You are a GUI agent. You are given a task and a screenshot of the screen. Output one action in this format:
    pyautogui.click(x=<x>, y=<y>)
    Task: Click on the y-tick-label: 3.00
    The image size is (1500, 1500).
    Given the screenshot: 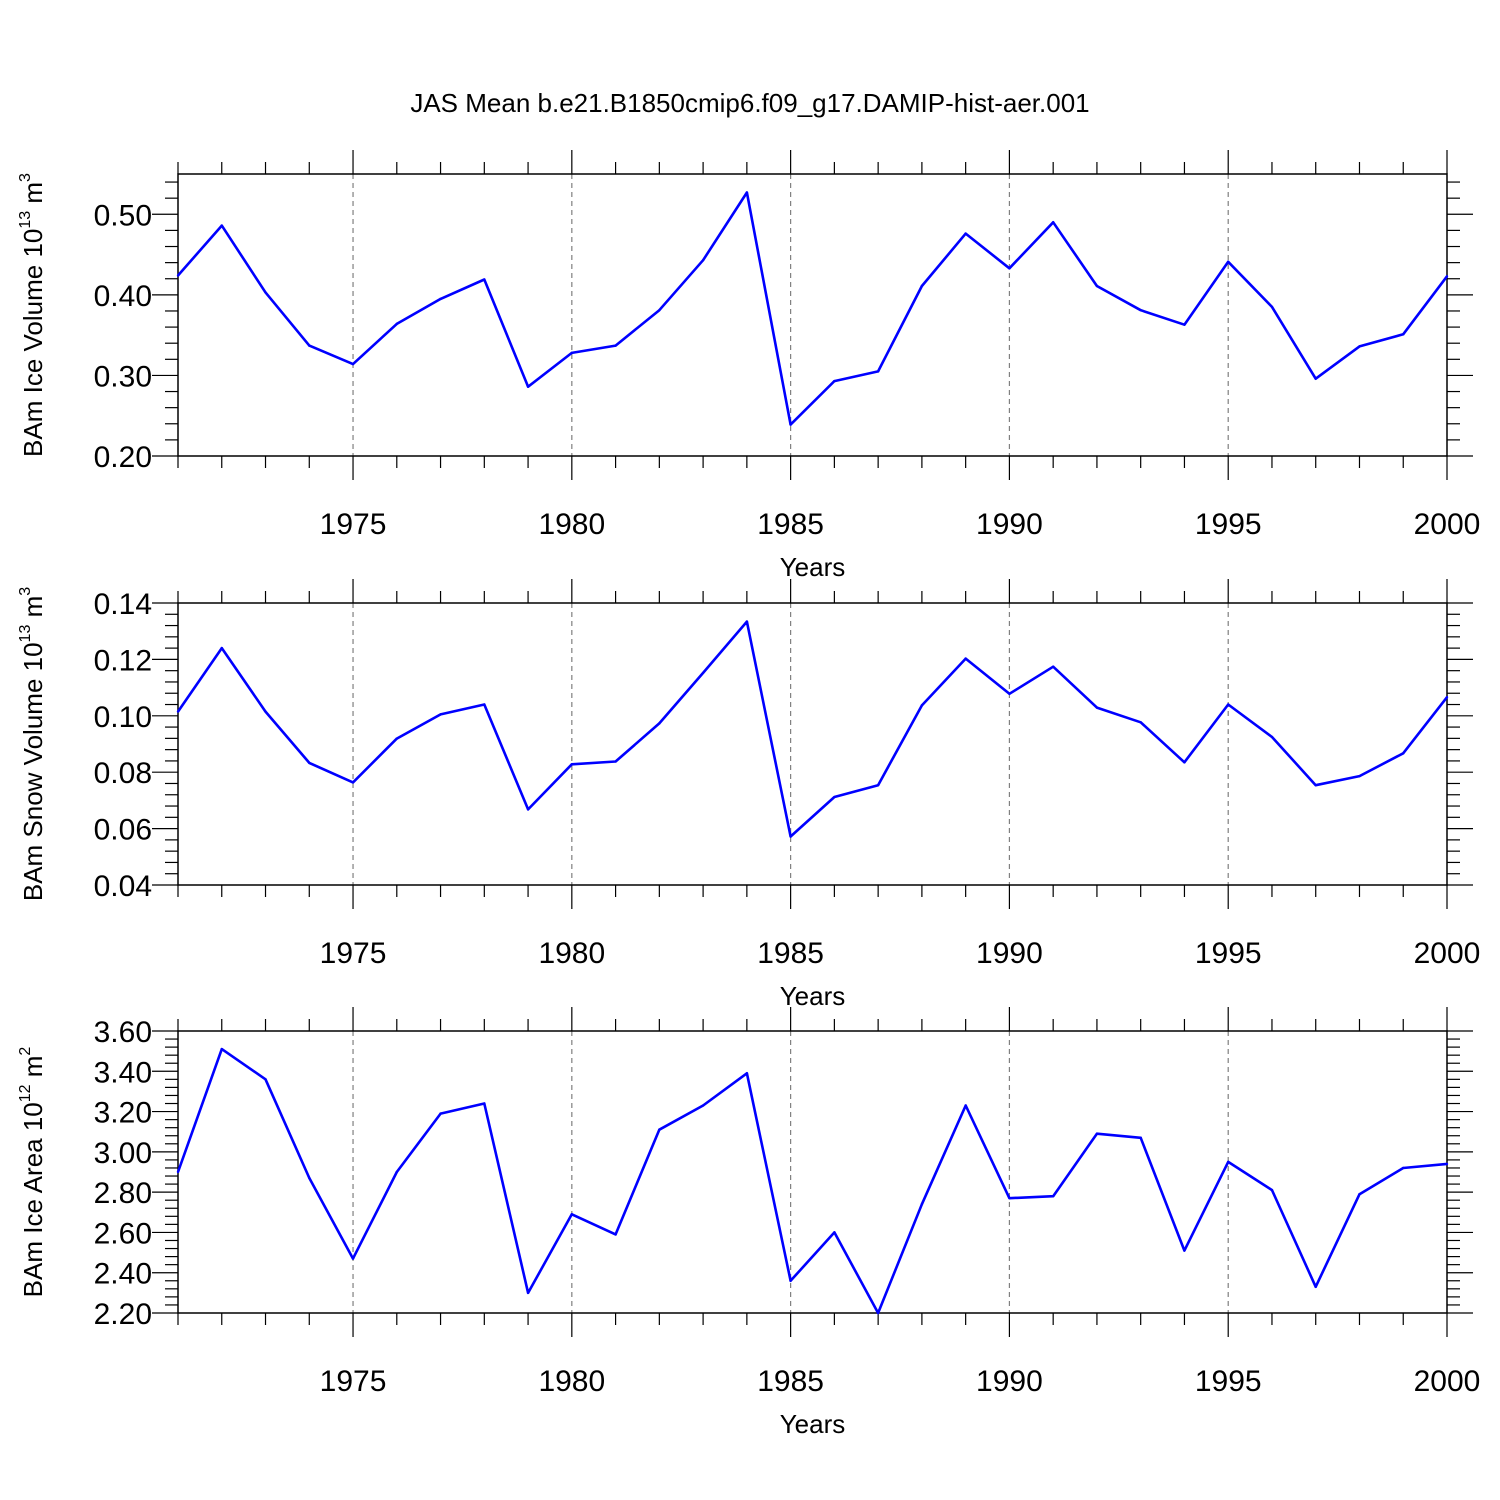 What is the action you would take?
    pyautogui.click(x=123, y=1153)
    